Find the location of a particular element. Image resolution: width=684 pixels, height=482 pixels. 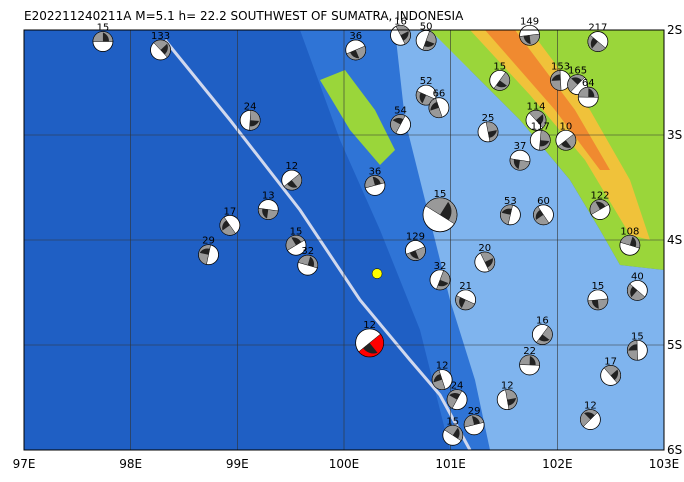

depth-label: 20 is located at coordinates (484, 248).